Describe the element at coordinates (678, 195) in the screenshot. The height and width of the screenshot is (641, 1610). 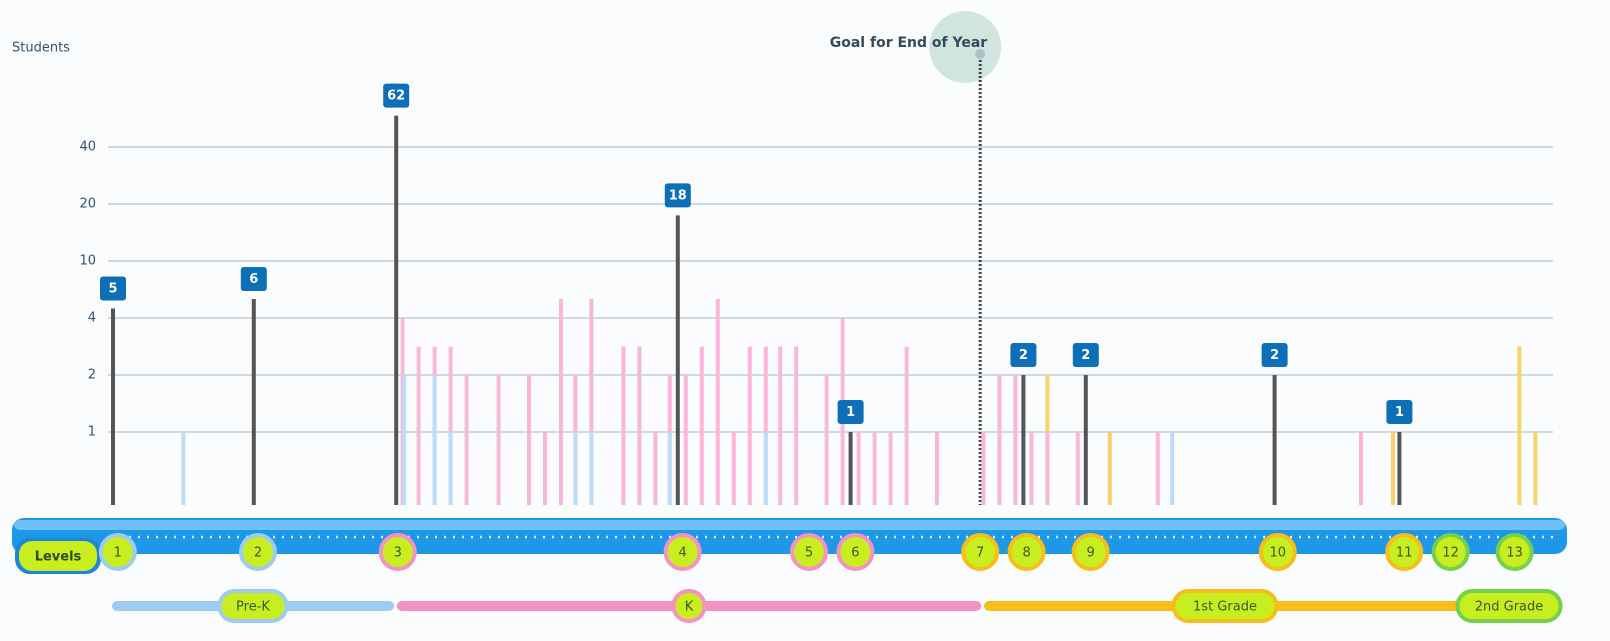
I see `data-label: 18` at that location.